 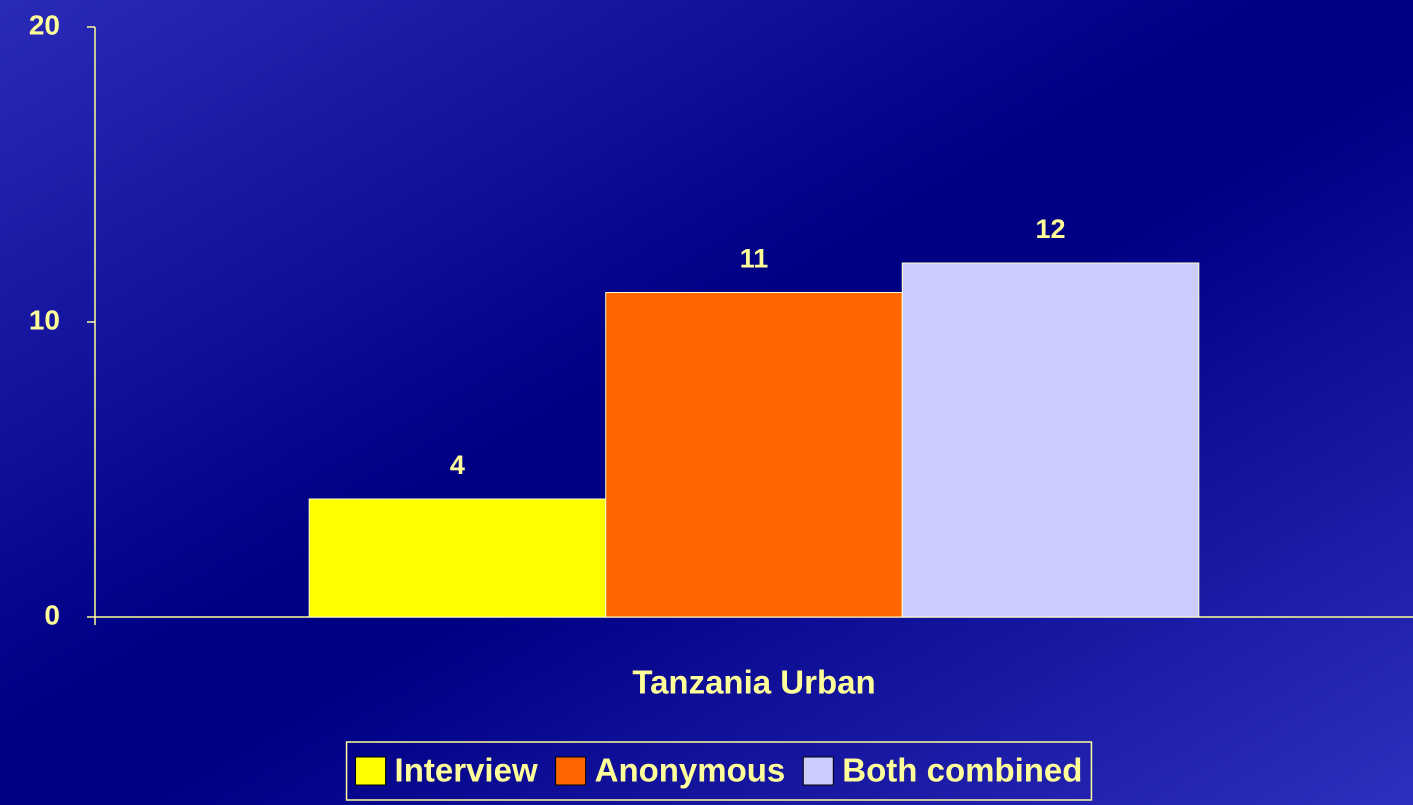 I want to click on x-tick-label: Tanzania Urban, so click(x=753, y=682).